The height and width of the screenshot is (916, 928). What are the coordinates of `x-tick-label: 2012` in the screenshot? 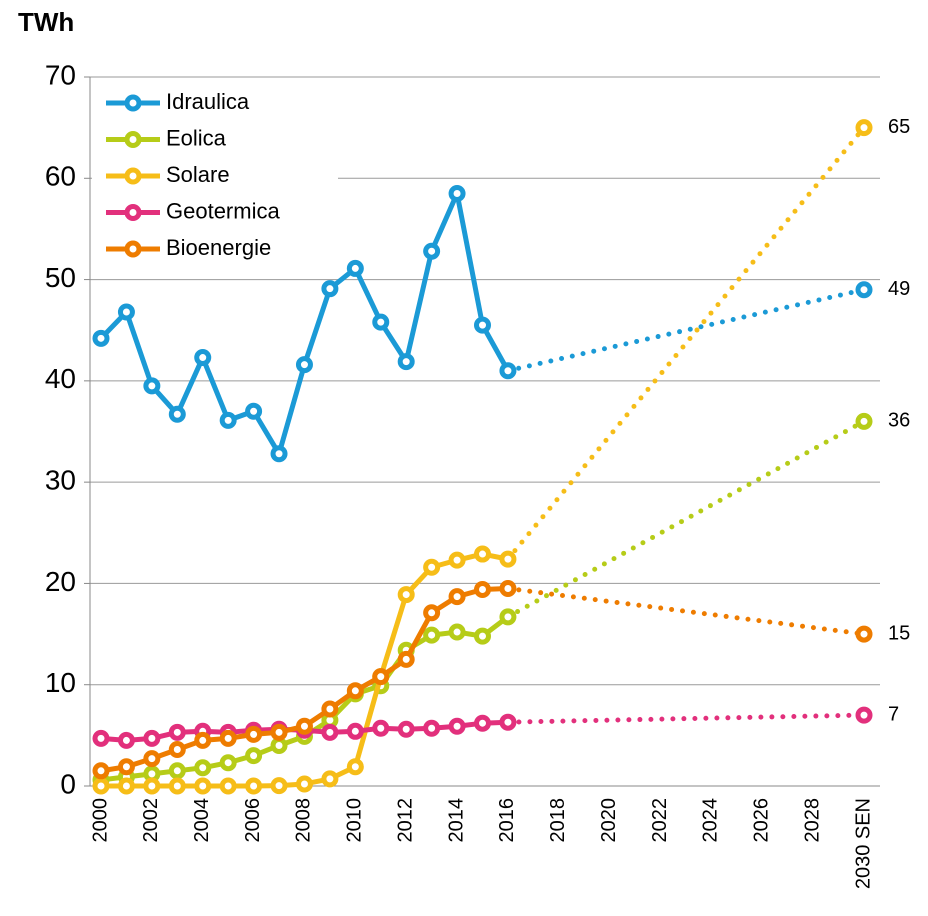 It's located at (405, 820).